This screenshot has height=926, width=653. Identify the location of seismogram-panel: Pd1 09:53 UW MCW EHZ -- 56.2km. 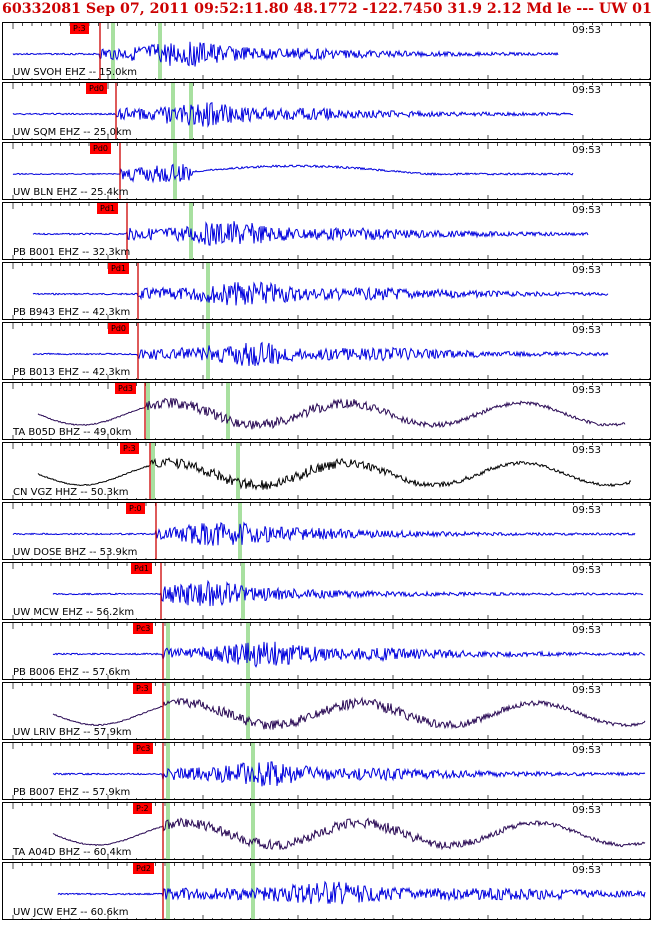
(326, 591).